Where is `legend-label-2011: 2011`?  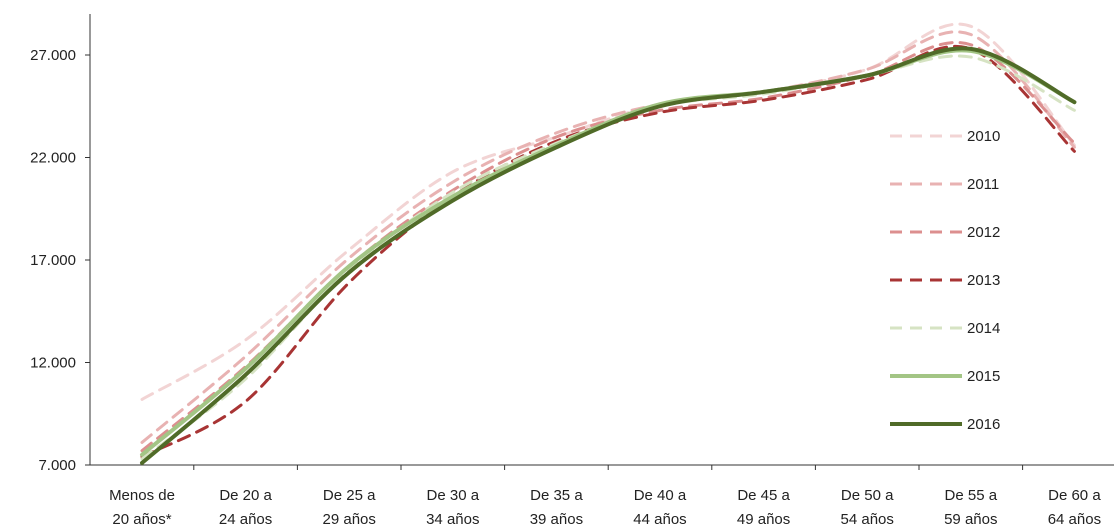 legend-label-2011: 2011 is located at coordinates (983, 184).